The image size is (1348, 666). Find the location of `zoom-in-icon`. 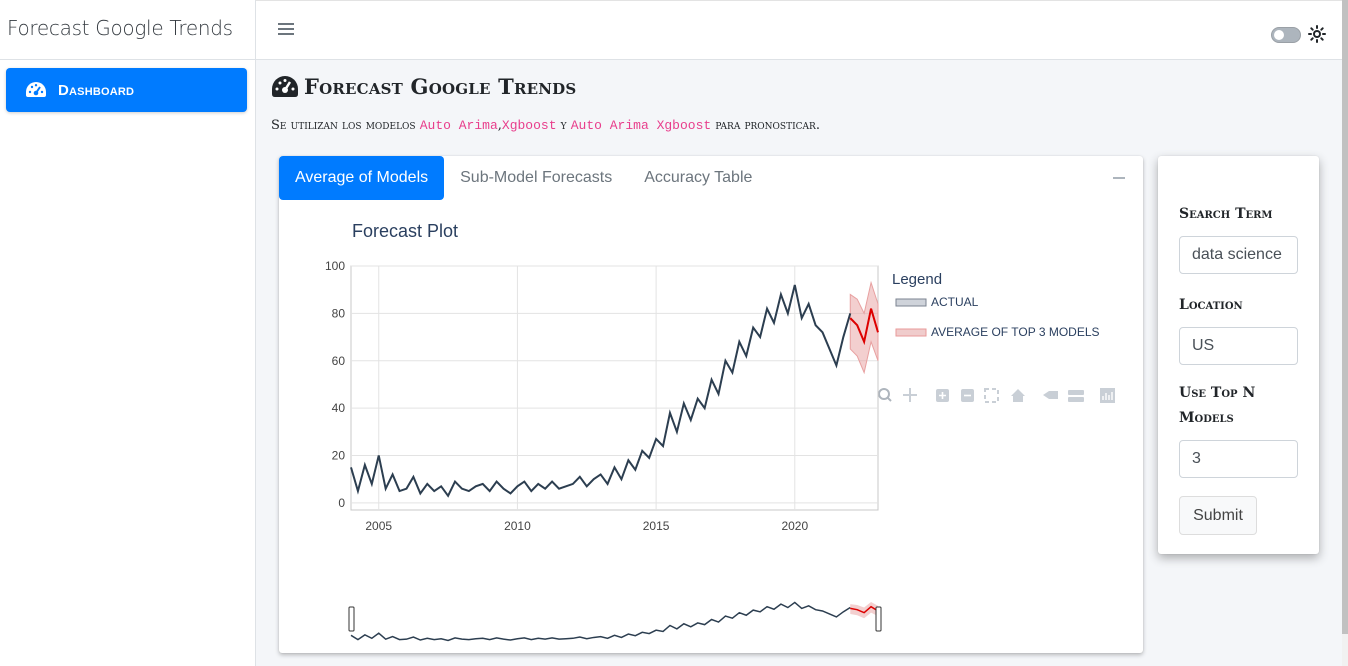

zoom-in-icon is located at coordinates (942, 395).